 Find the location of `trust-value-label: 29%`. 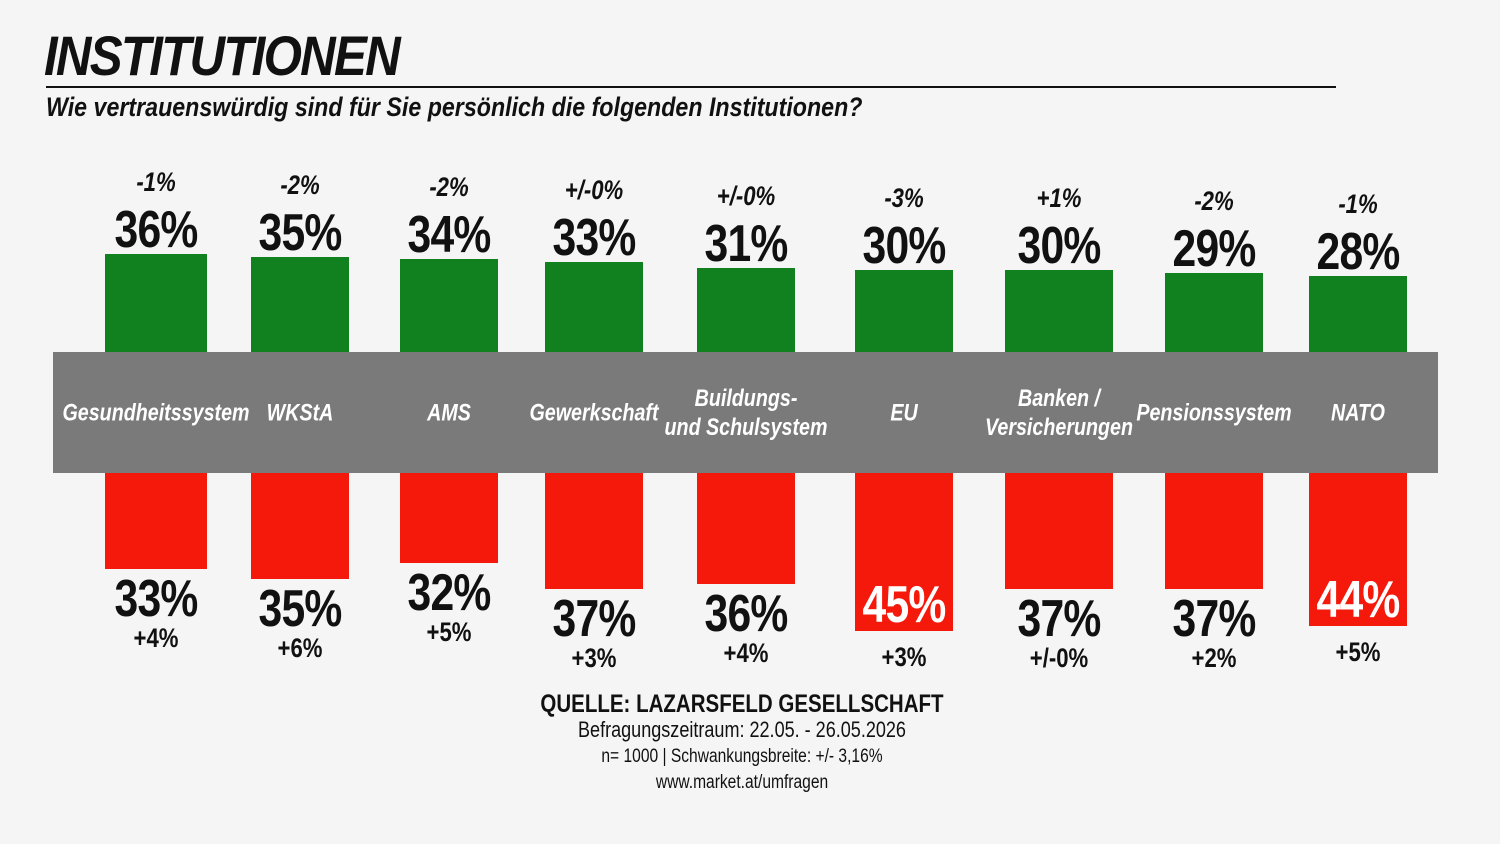

trust-value-label: 29% is located at coordinates (1214, 249).